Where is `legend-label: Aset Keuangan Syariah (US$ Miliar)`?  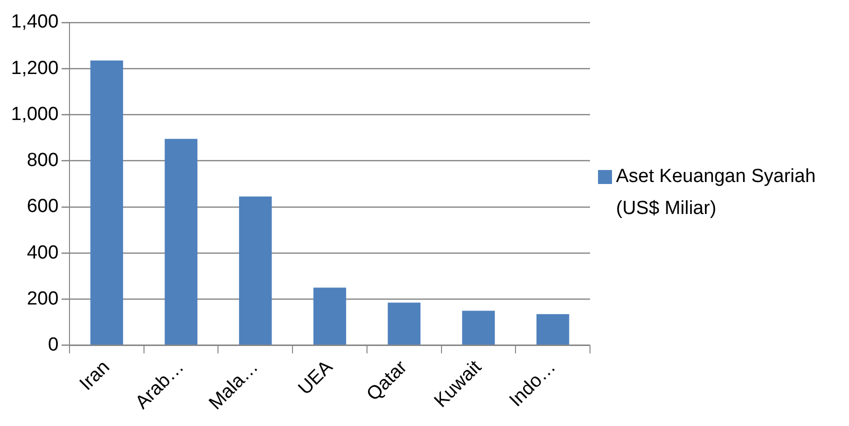
legend-label: Aset Keuangan Syariah (US$ Miliar) is located at coordinates (716, 193).